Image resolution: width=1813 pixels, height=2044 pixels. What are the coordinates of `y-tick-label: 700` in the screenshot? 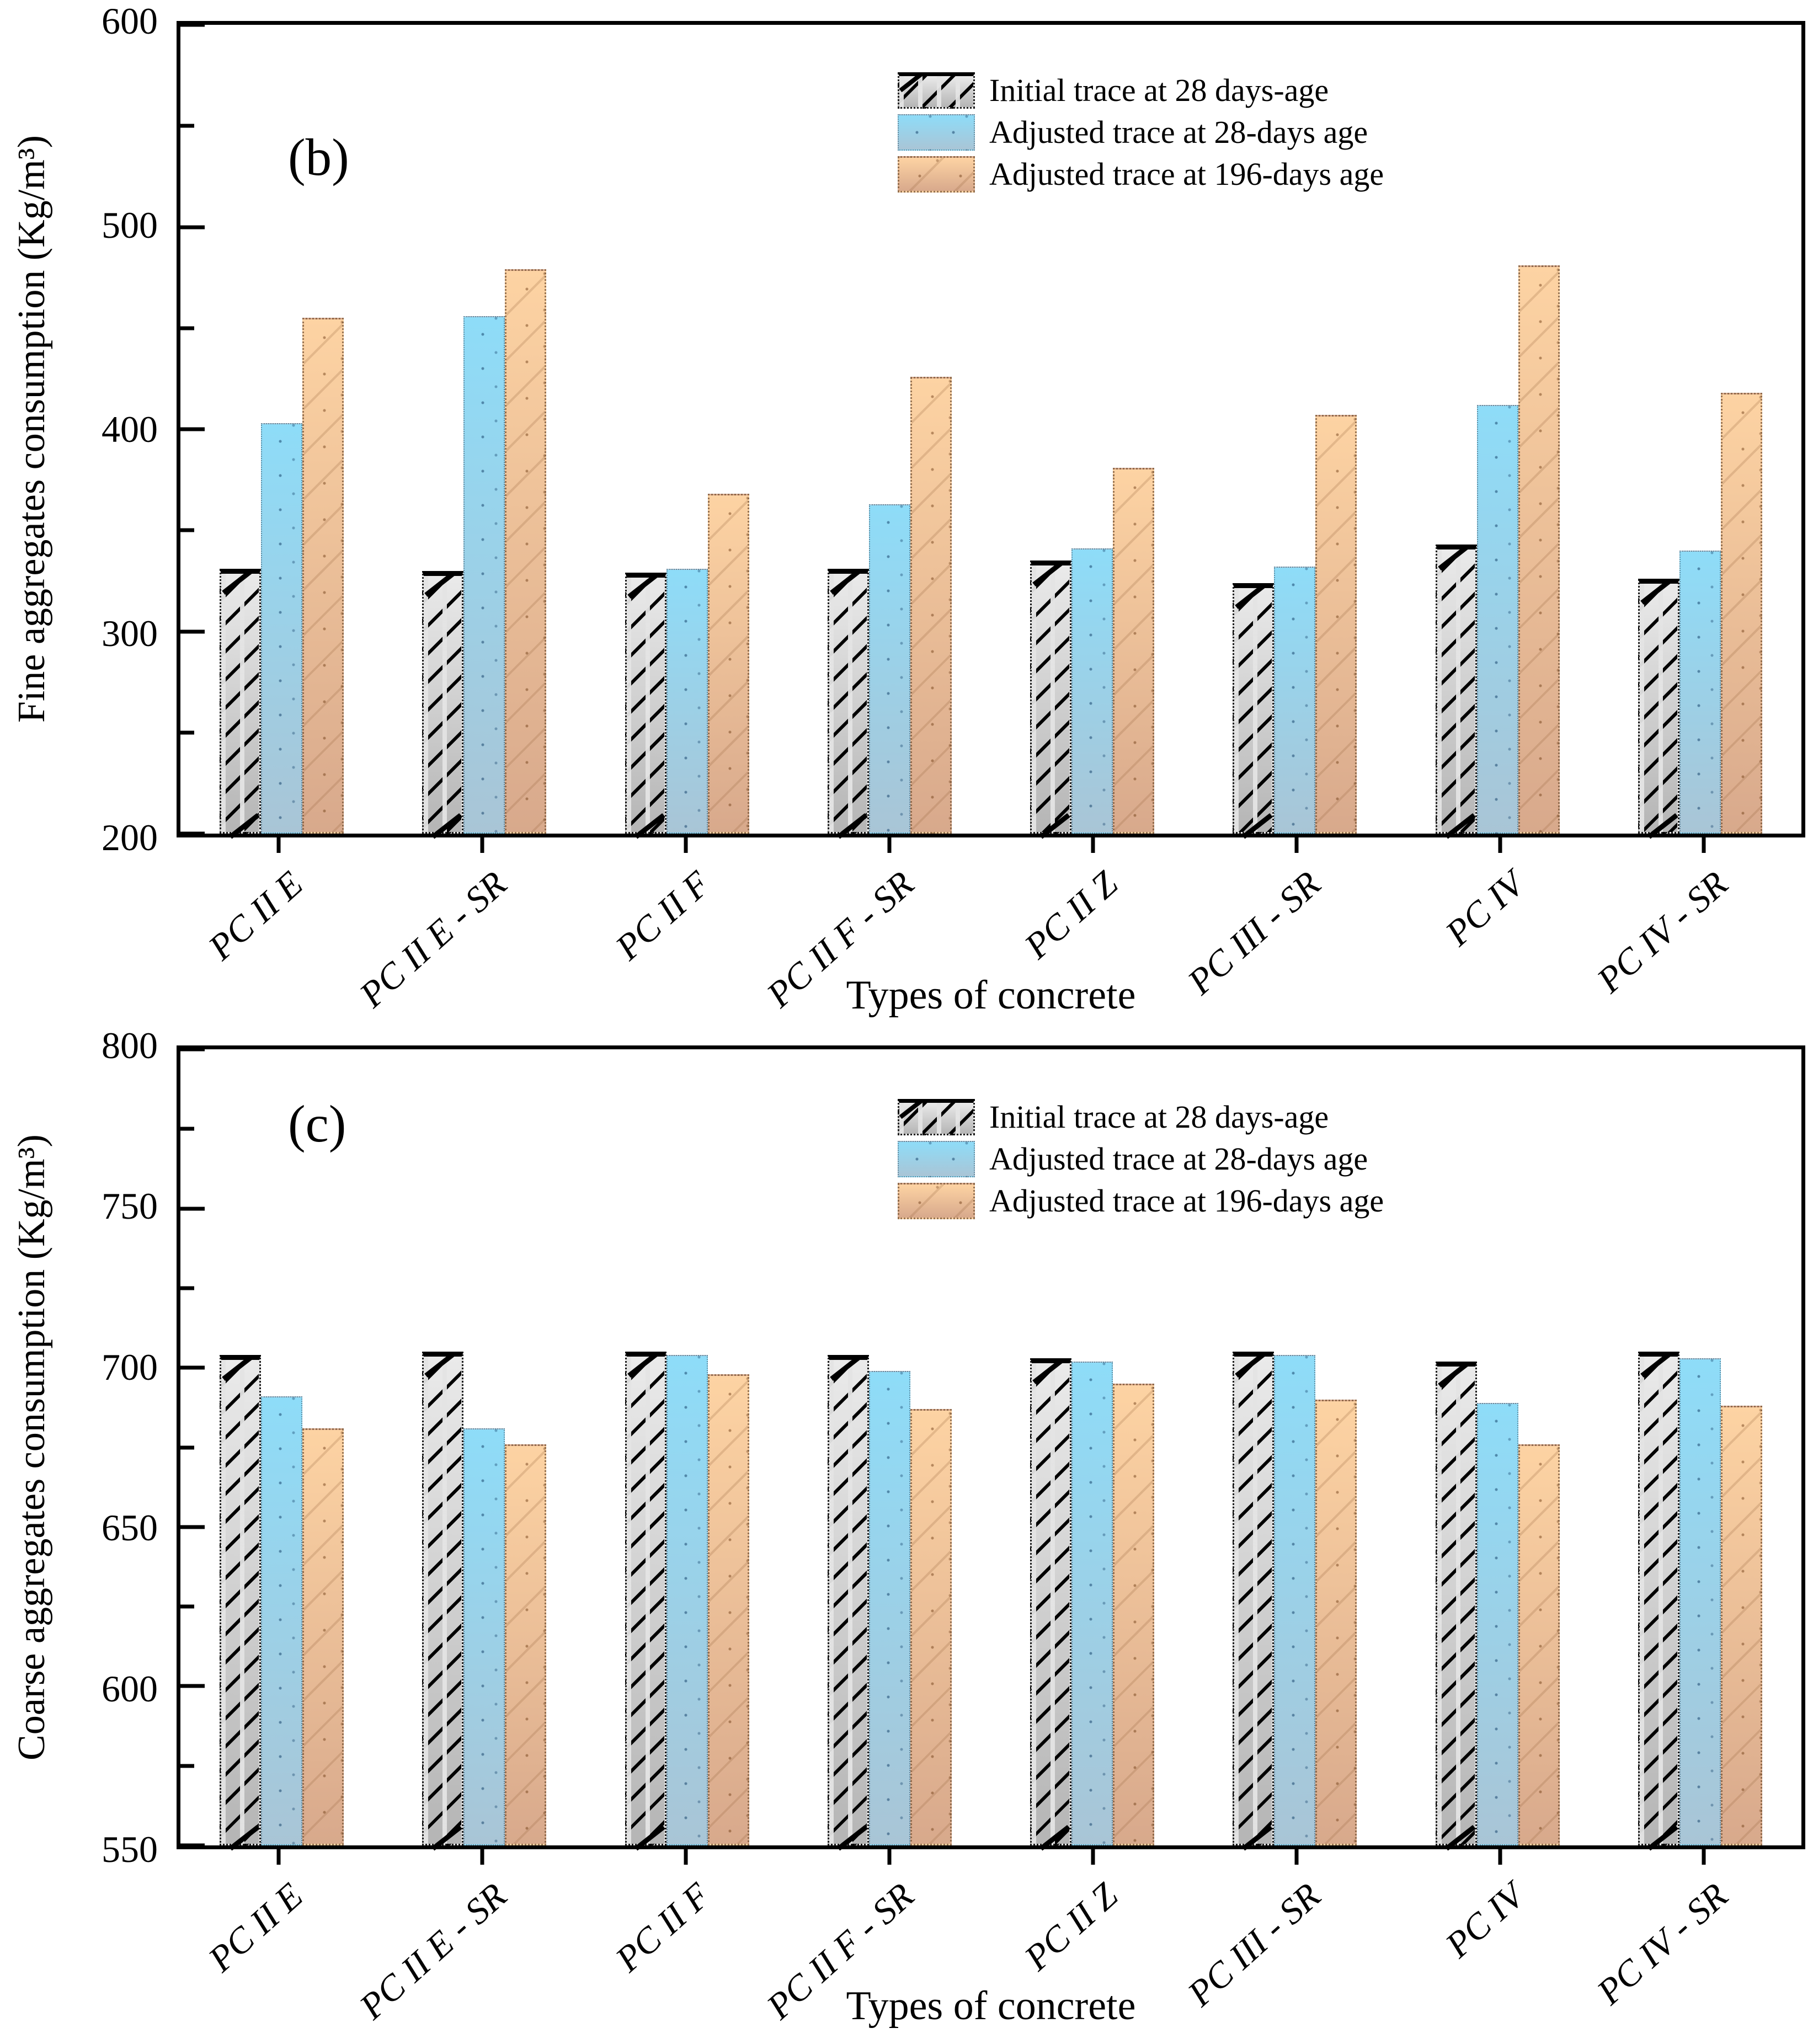 It's located at (130, 1367).